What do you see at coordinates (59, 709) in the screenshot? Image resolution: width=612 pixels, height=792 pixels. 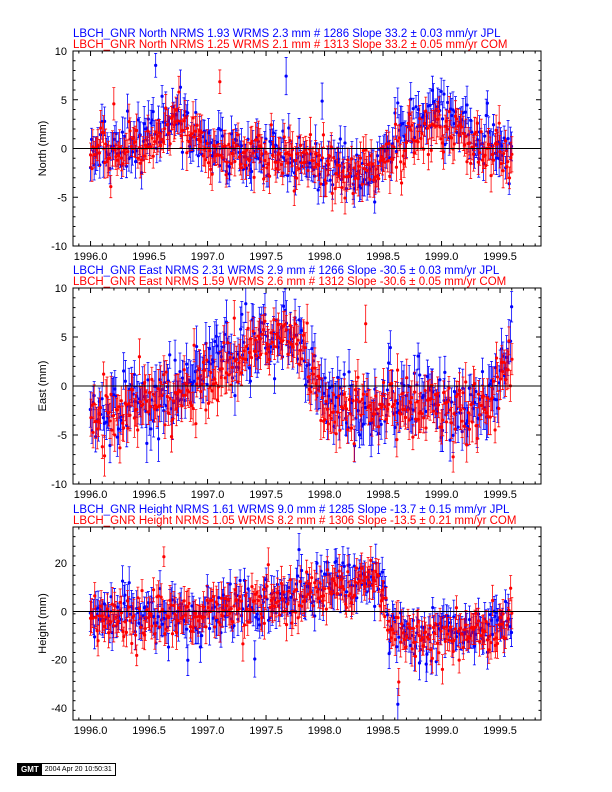 I see `height-y-tick-label: -40` at bounding box center [59, 709].